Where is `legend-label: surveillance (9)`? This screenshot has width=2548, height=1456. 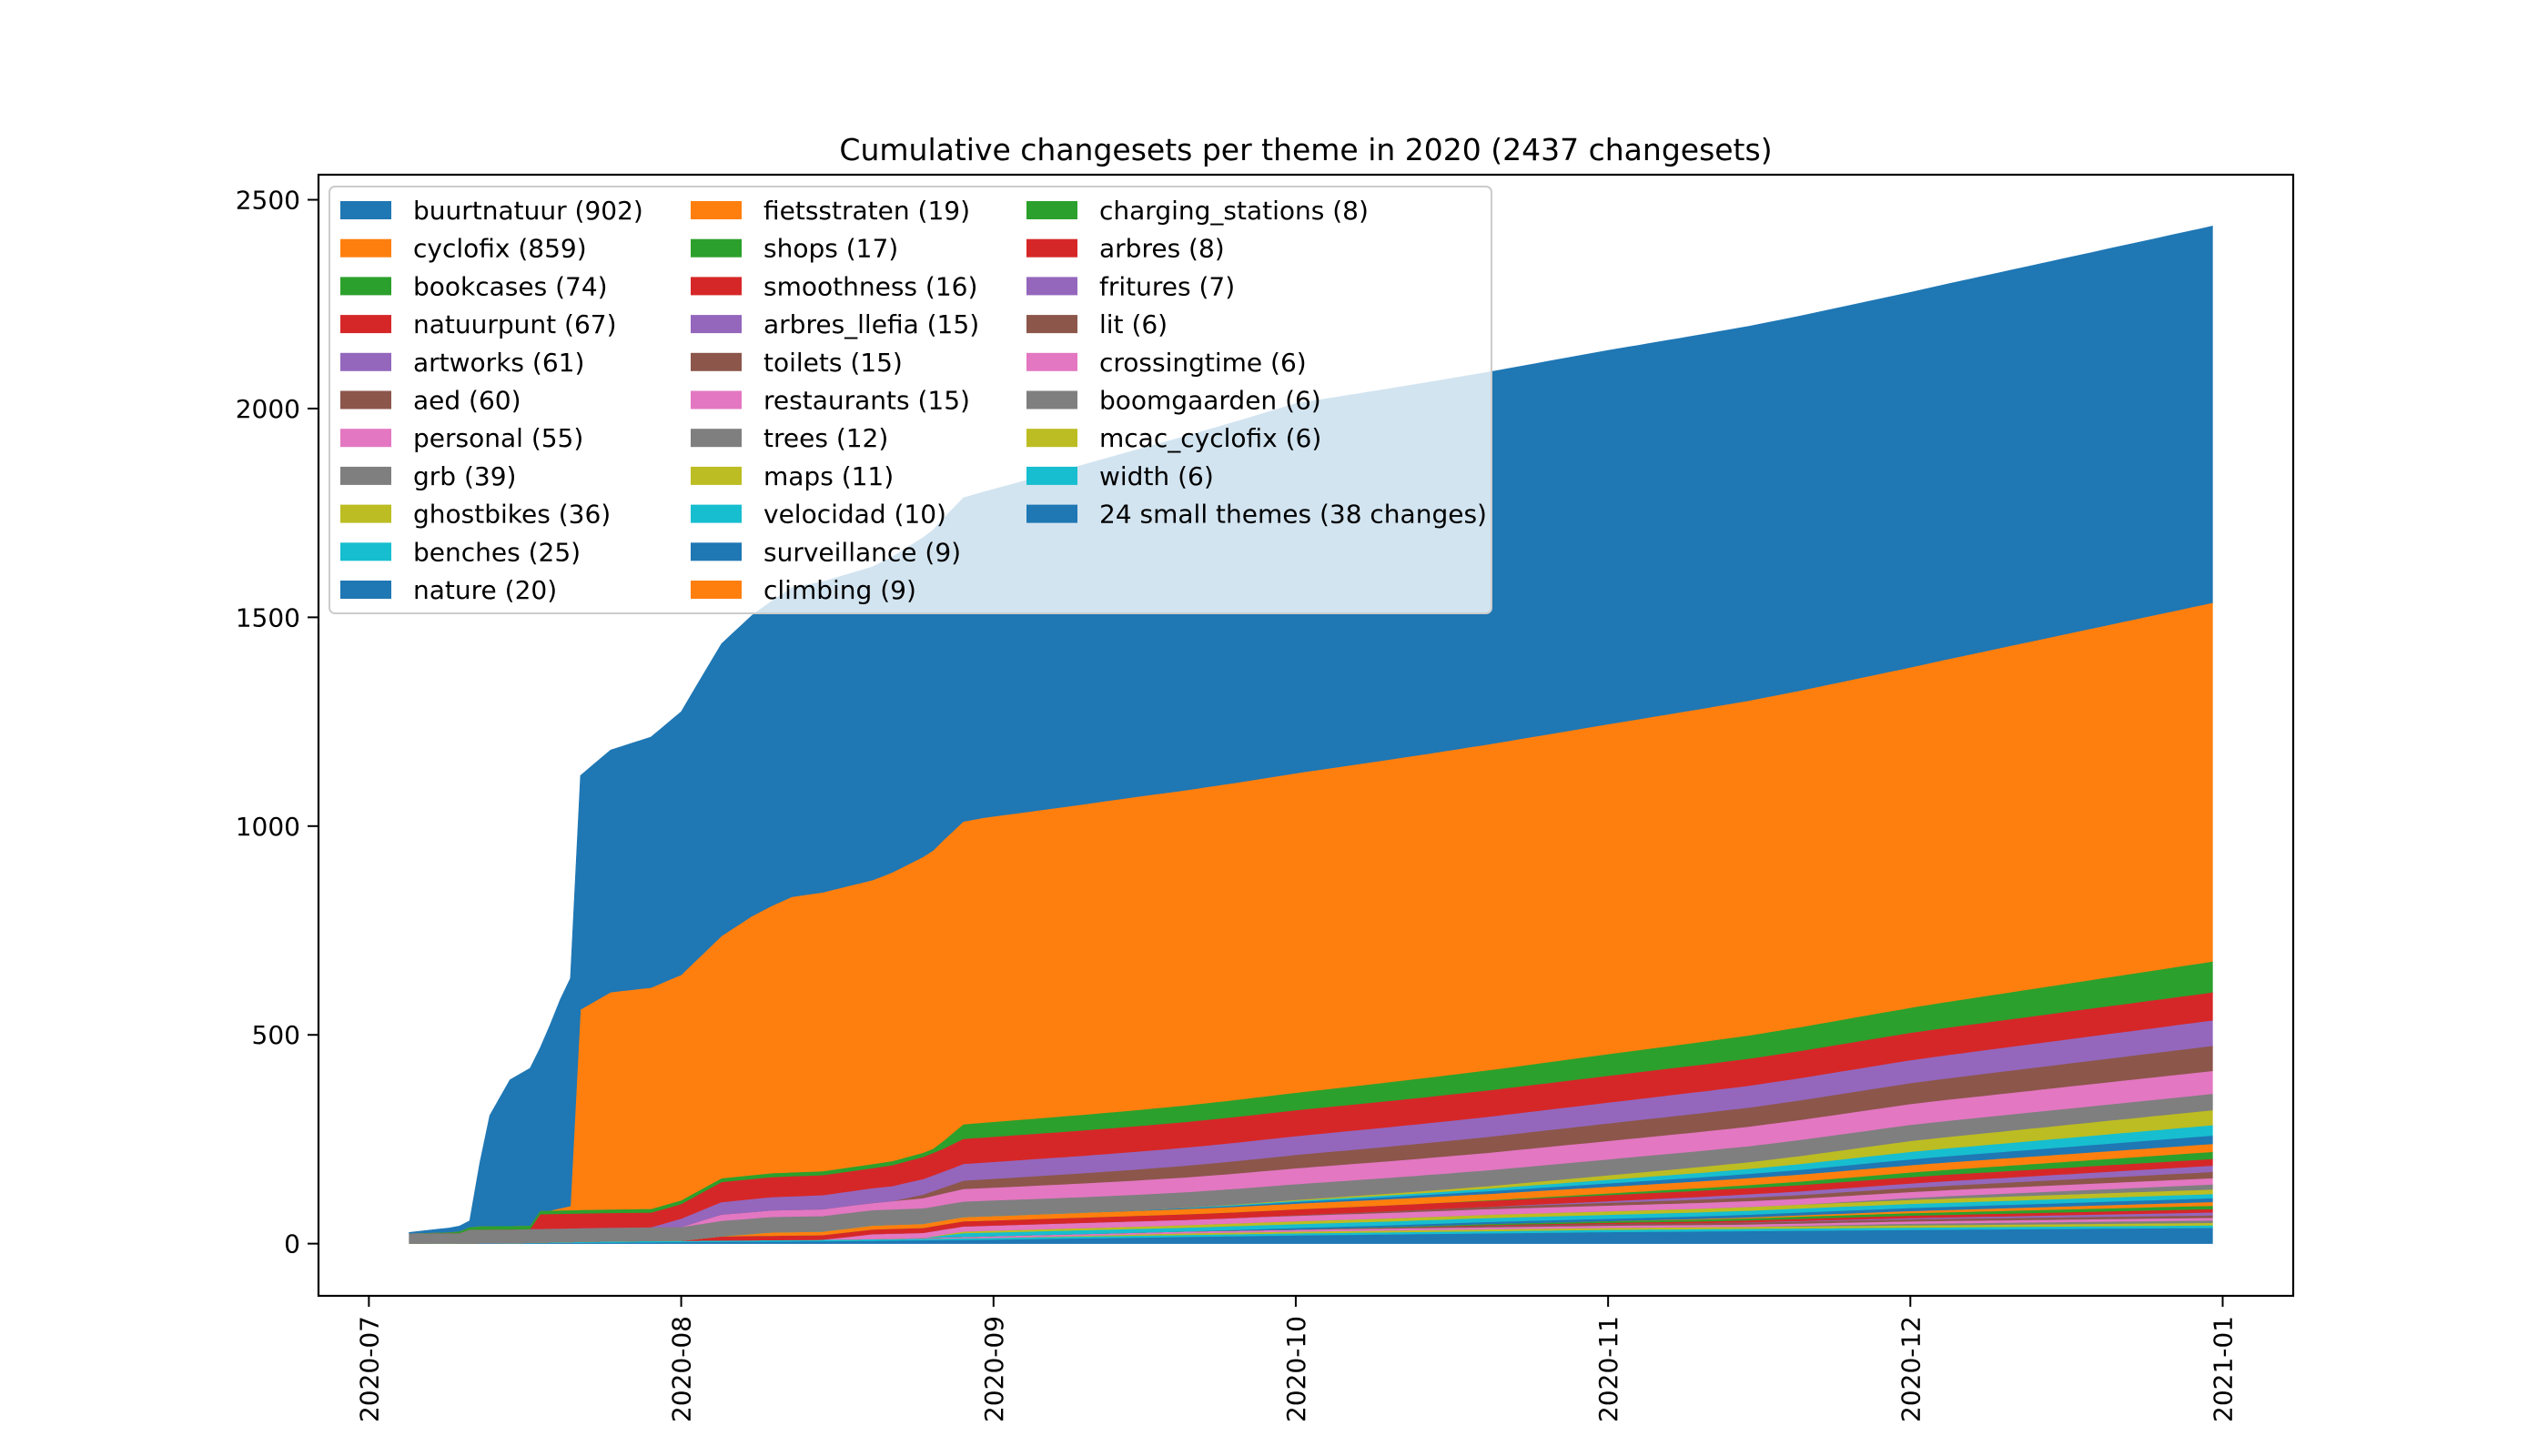 legend-label: surveillance (9) is located at coordinates (862, 552).